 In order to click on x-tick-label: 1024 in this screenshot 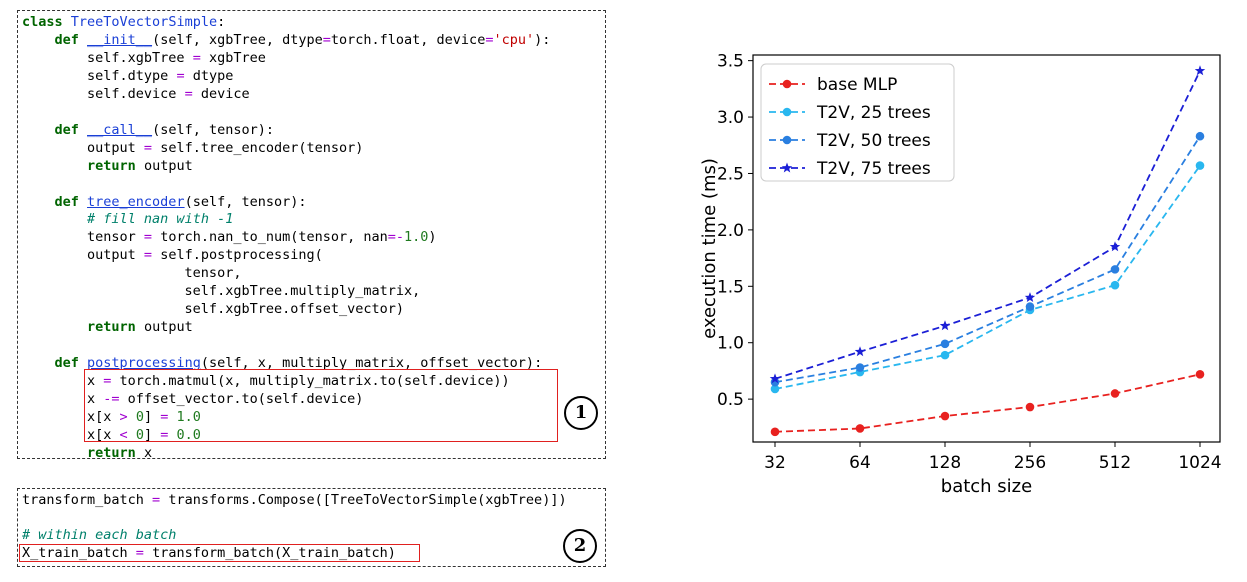, I will do `click(1199, 463)`.